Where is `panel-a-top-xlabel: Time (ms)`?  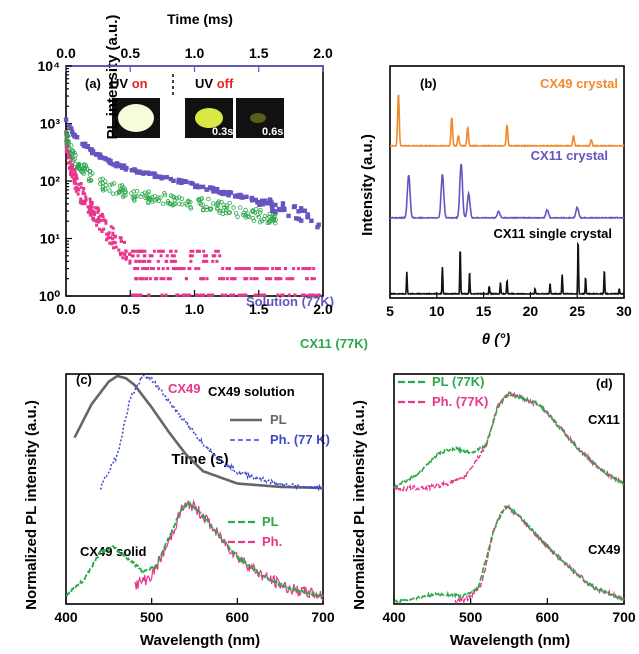 panel-a-top-xlabel: Time (ms) is located at coordinates (200, 19).